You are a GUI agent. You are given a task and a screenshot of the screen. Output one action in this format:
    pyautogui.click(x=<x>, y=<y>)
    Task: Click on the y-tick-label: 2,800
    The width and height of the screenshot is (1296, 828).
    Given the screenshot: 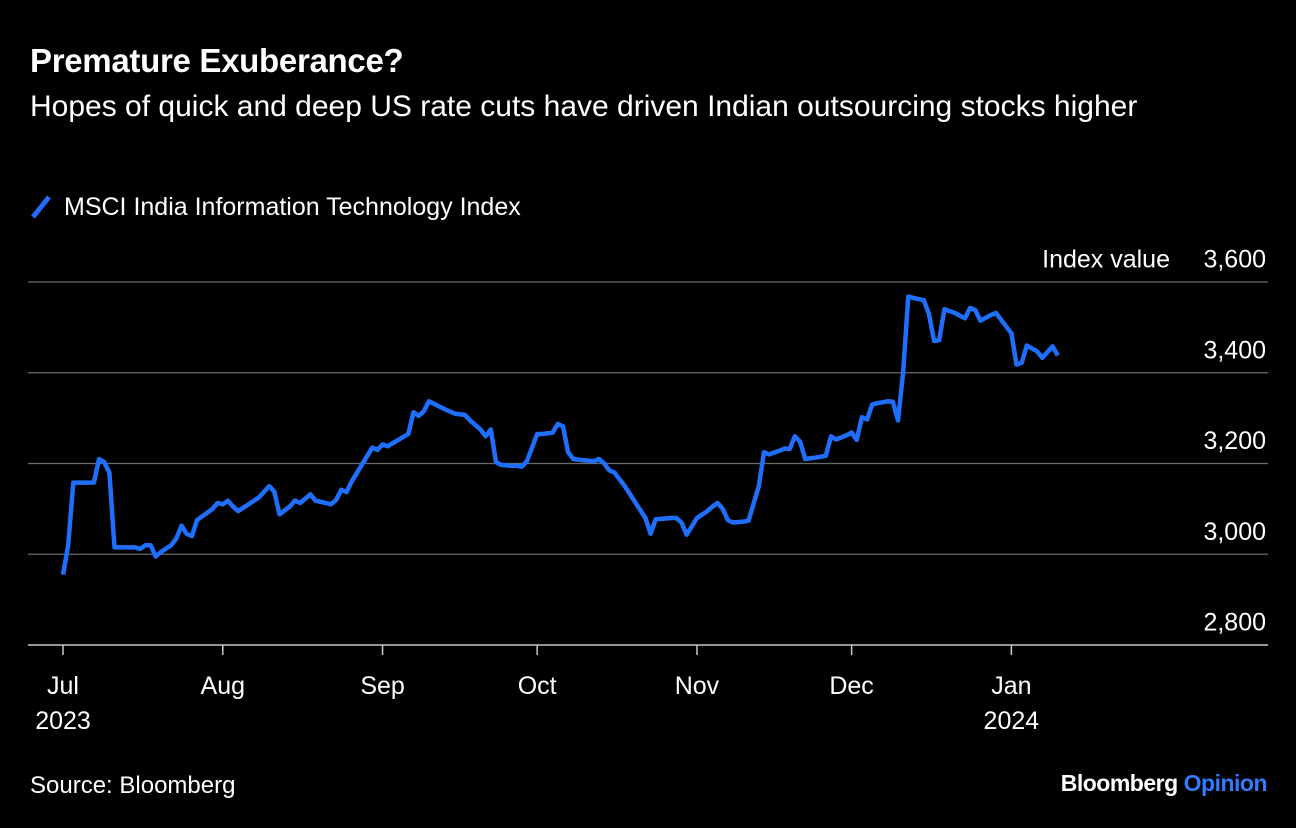 What is the action you would take?
    pyautogui.click(x=1234, y=623)
    